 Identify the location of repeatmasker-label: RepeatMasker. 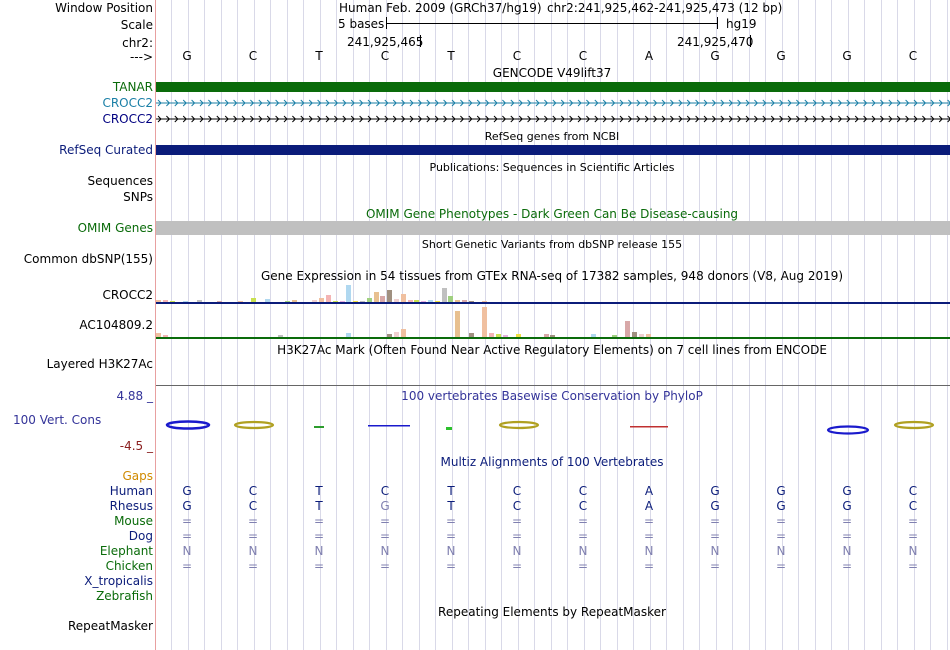
(110, 626).